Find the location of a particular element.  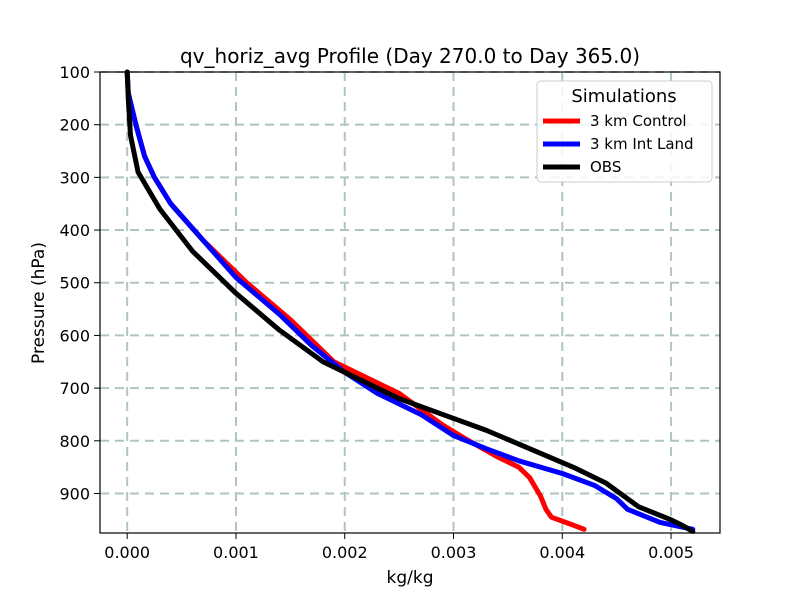

y-tick-label: 800 is located at coordinates (74, 441).